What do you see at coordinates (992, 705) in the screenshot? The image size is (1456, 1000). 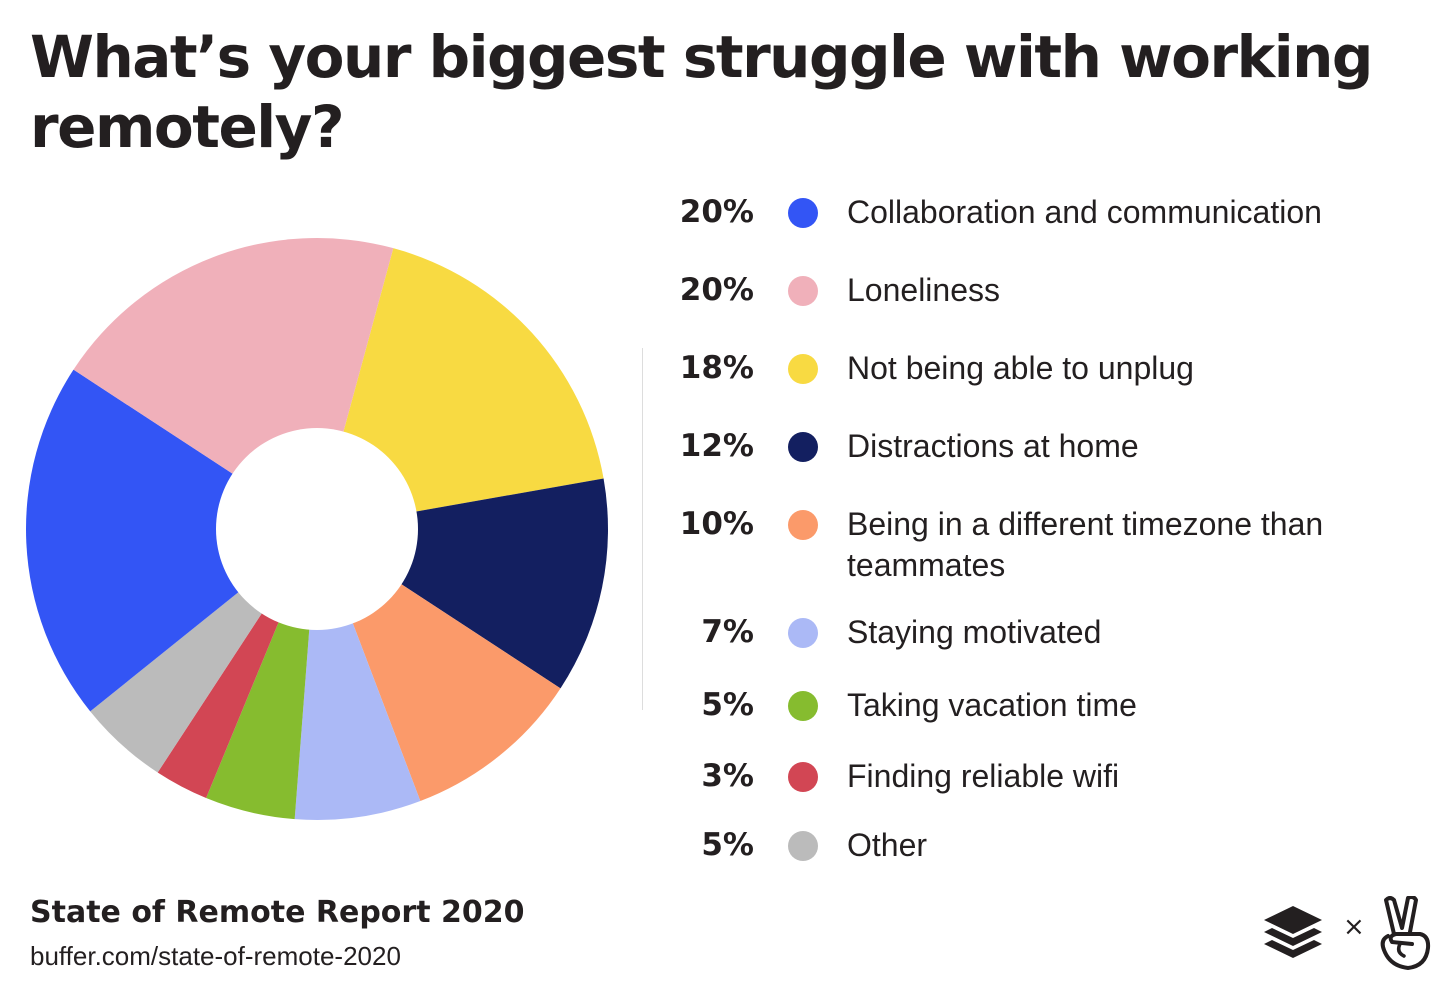 I see `legend-label: Taking vacation time` at bounding box center [992, 705].